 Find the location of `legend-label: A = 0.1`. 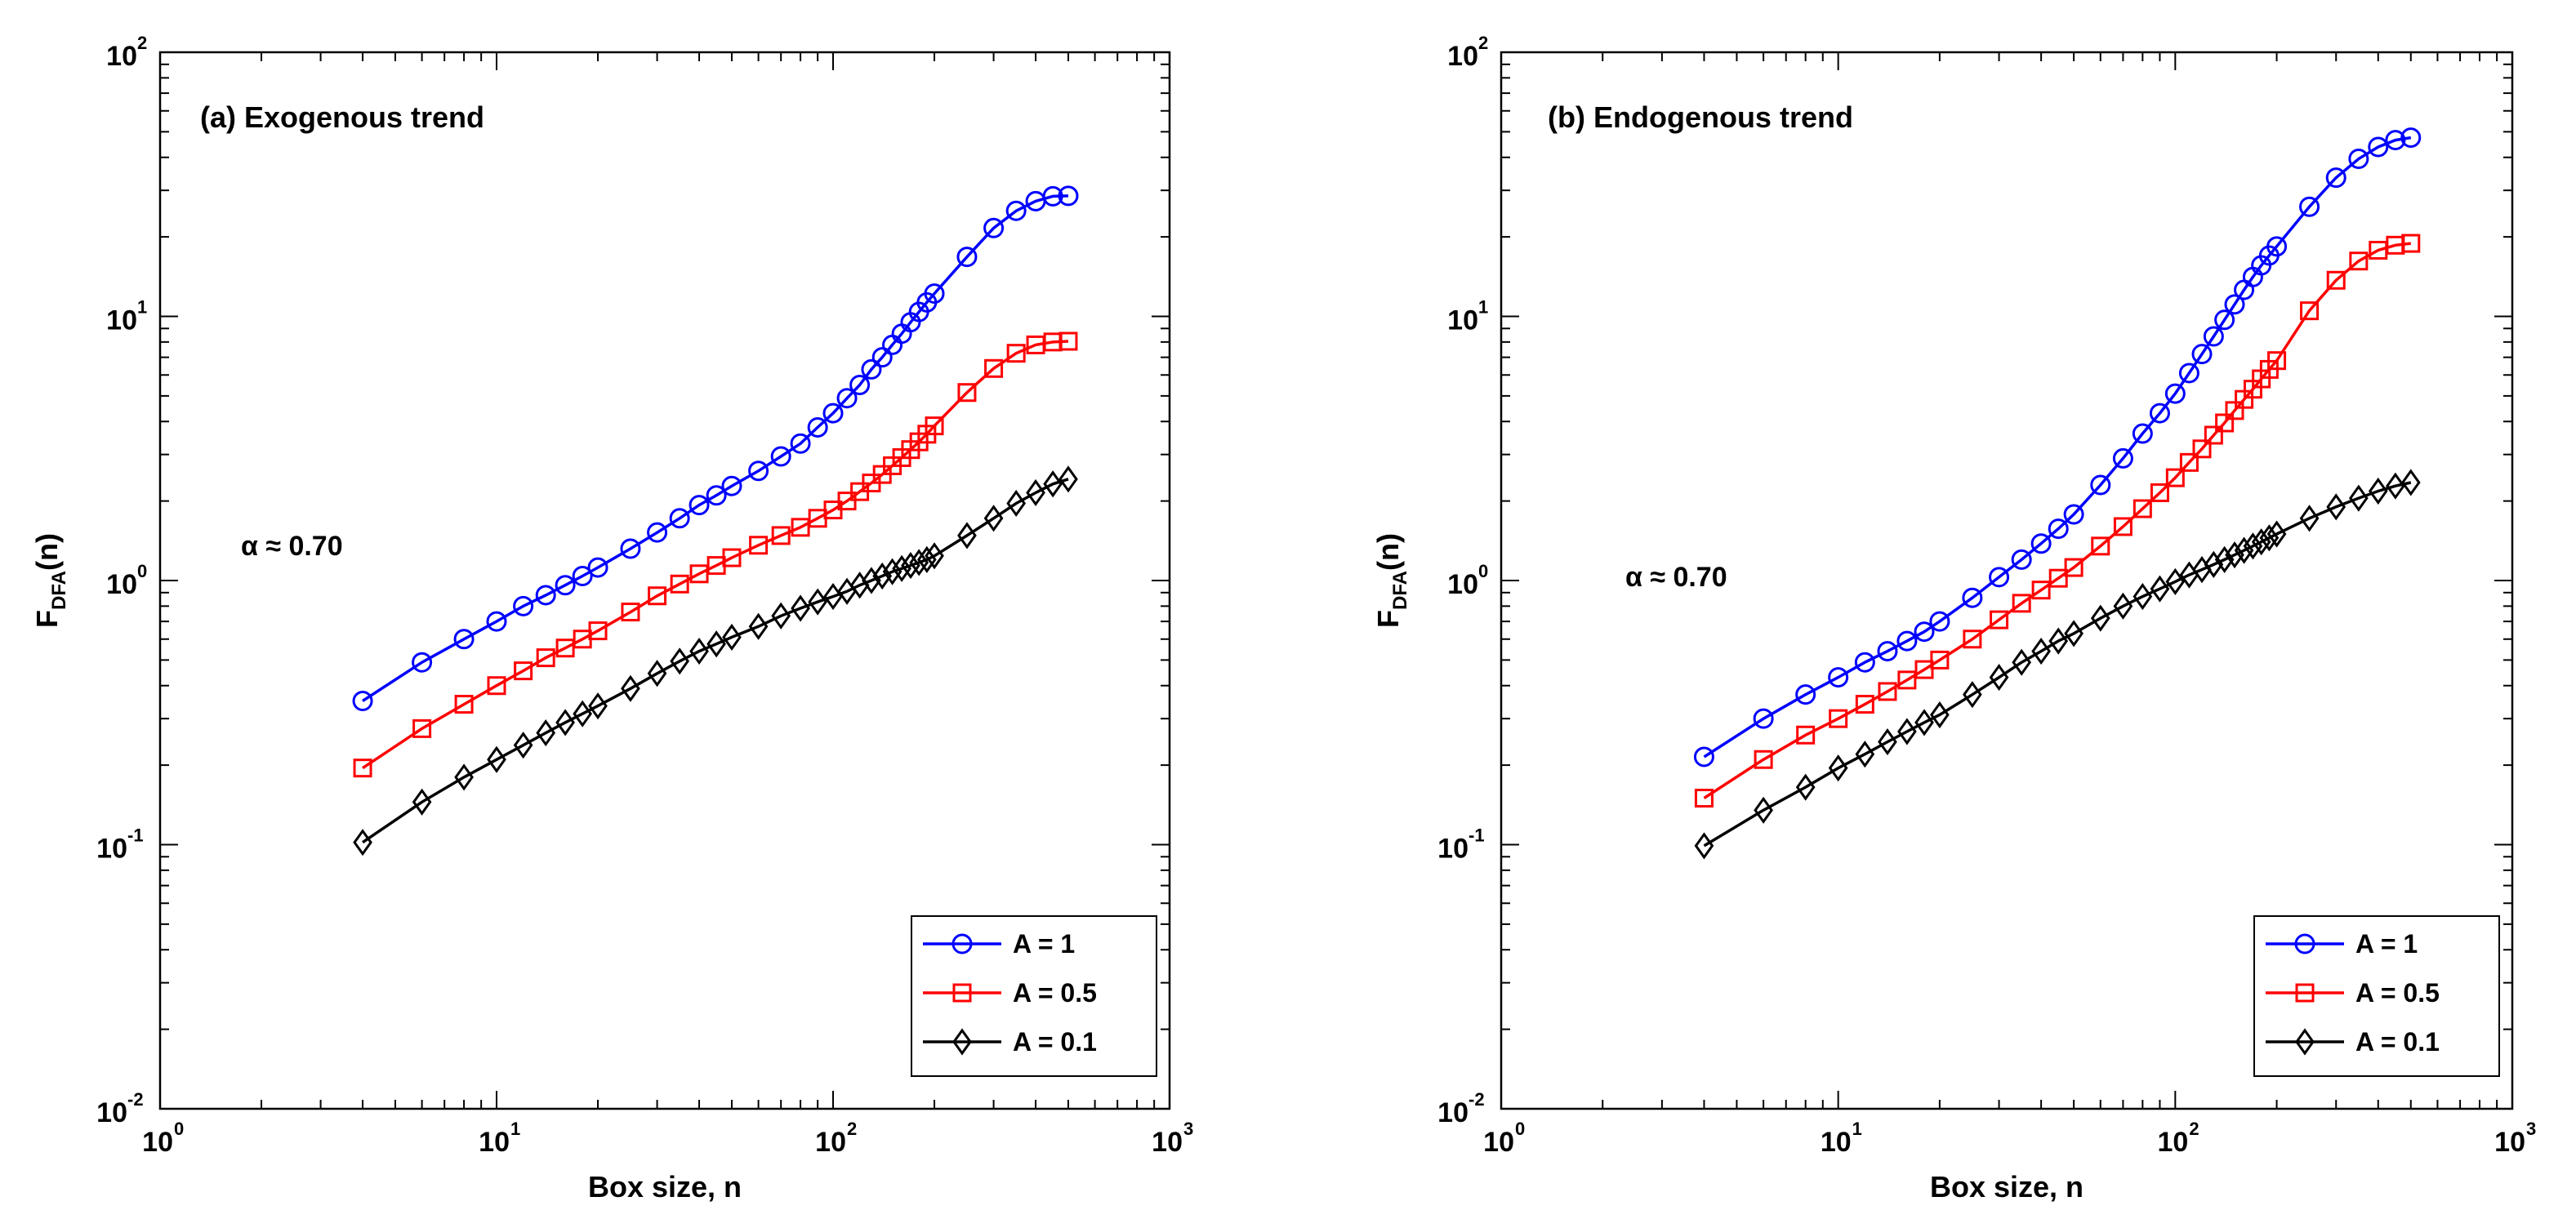

legend-label: A = 0.1 is located at coordinates (1055, 1042).